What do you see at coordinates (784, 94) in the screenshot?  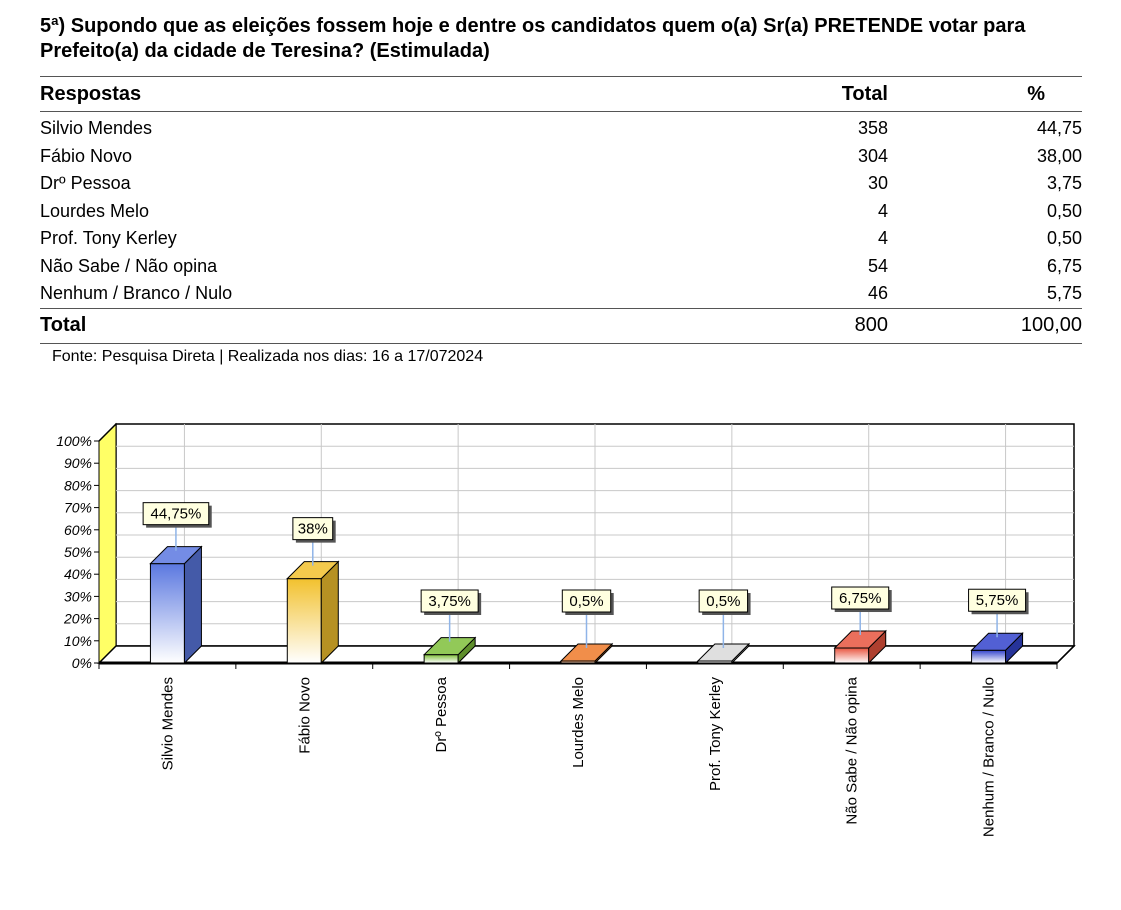 I see `header-total: Total` at bounding box center [784, 94].